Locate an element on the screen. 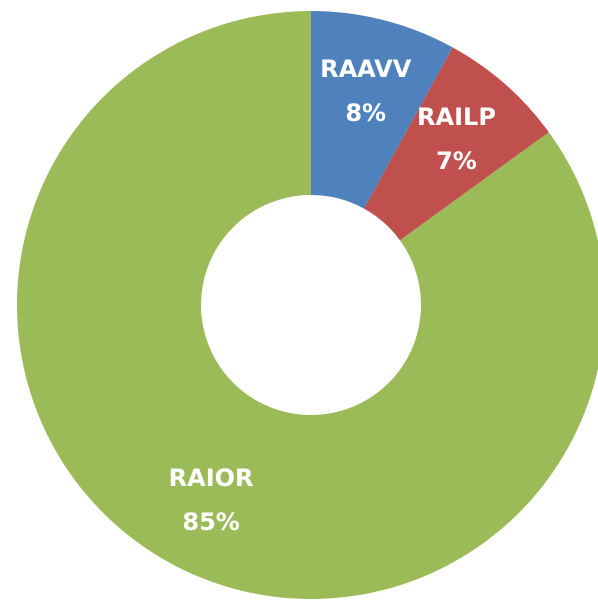 This screenshot has height=600, width=598. slice-name: RAILP is located at coordinates (456, 117).